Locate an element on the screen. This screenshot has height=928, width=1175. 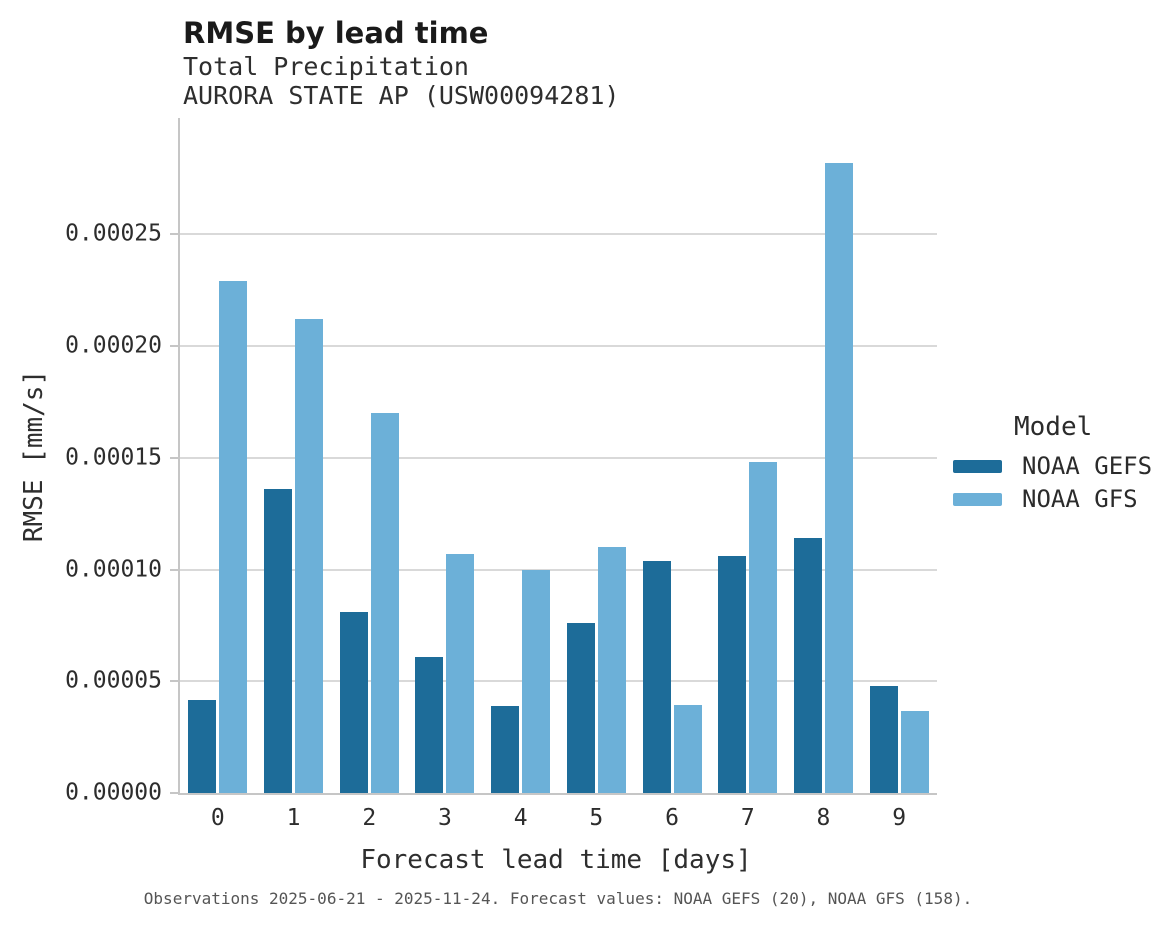
y-tick-label: 0.00020 is located at coordinates (113, 345).